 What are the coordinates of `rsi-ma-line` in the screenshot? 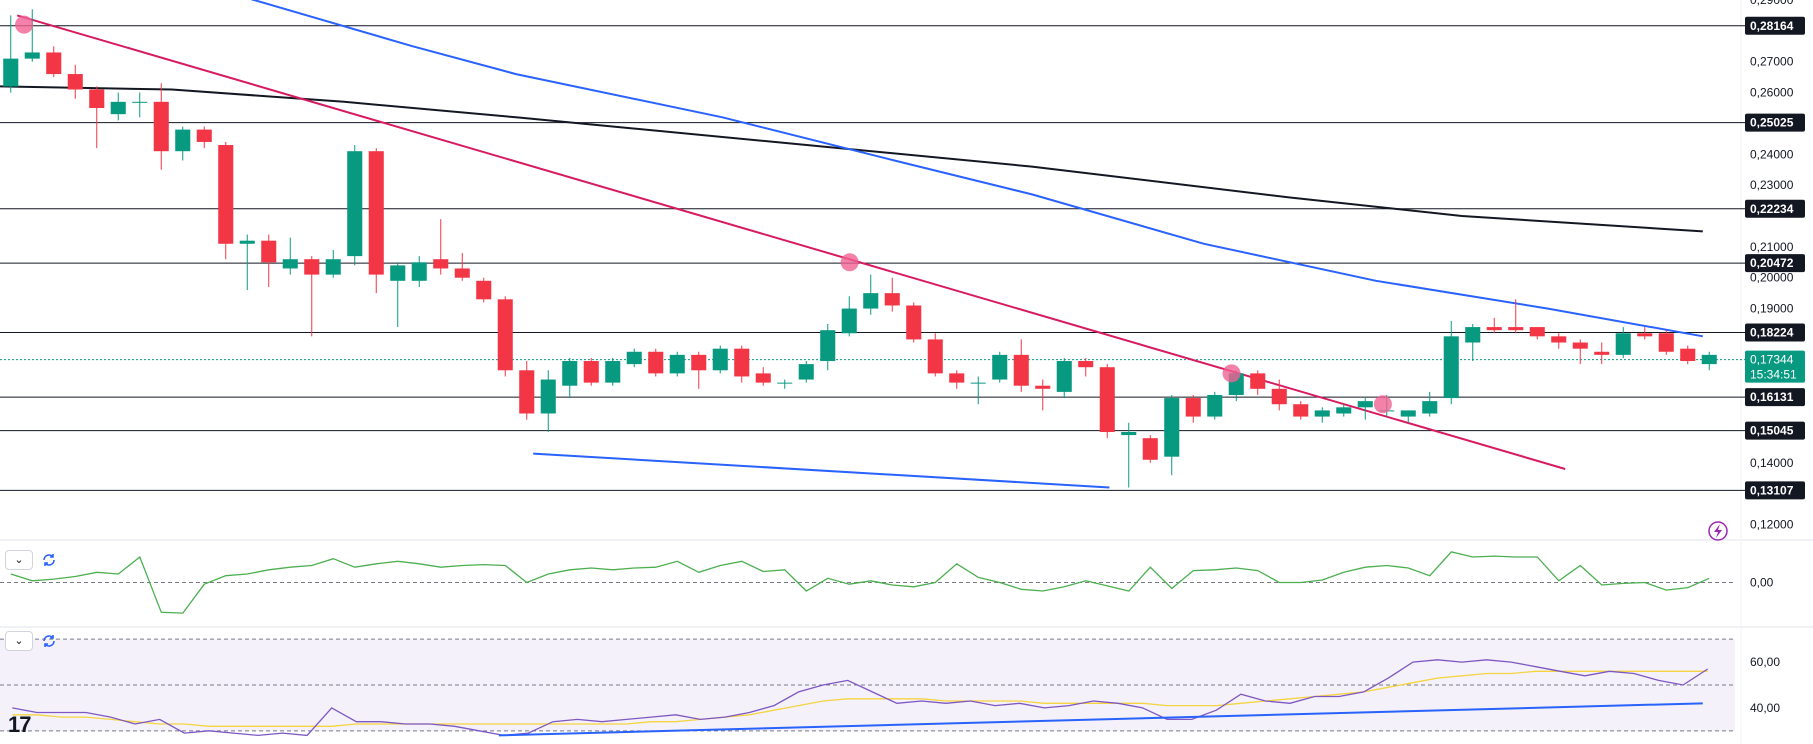 It's located at (860, 698).